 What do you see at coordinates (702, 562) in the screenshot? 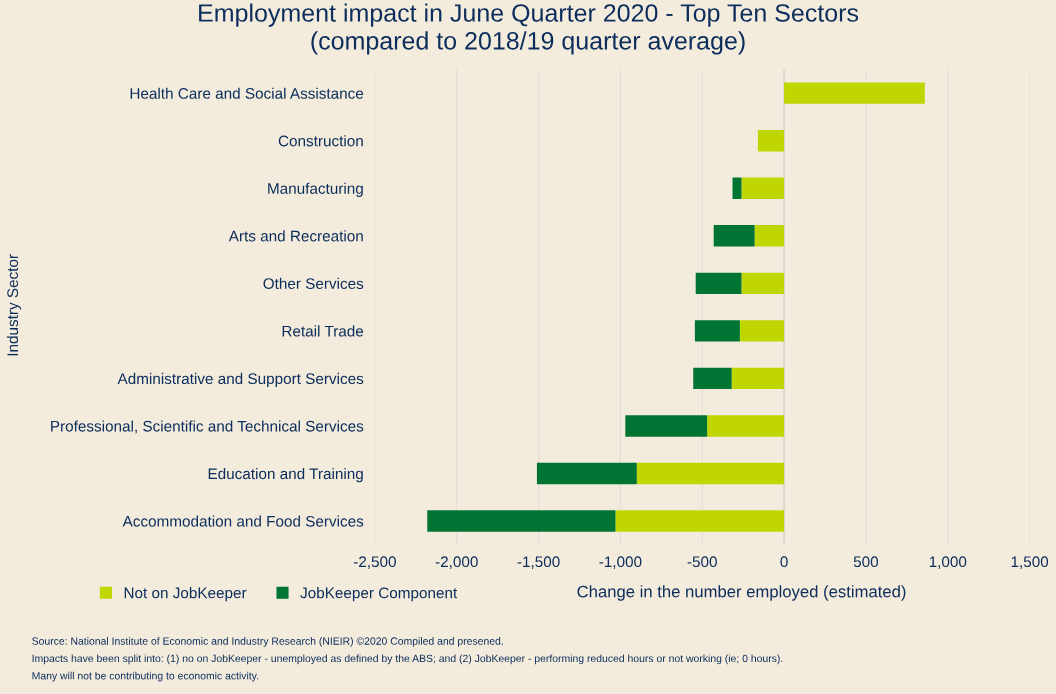
I see `x-tick-label: -500` at bounding box center [702, 562].